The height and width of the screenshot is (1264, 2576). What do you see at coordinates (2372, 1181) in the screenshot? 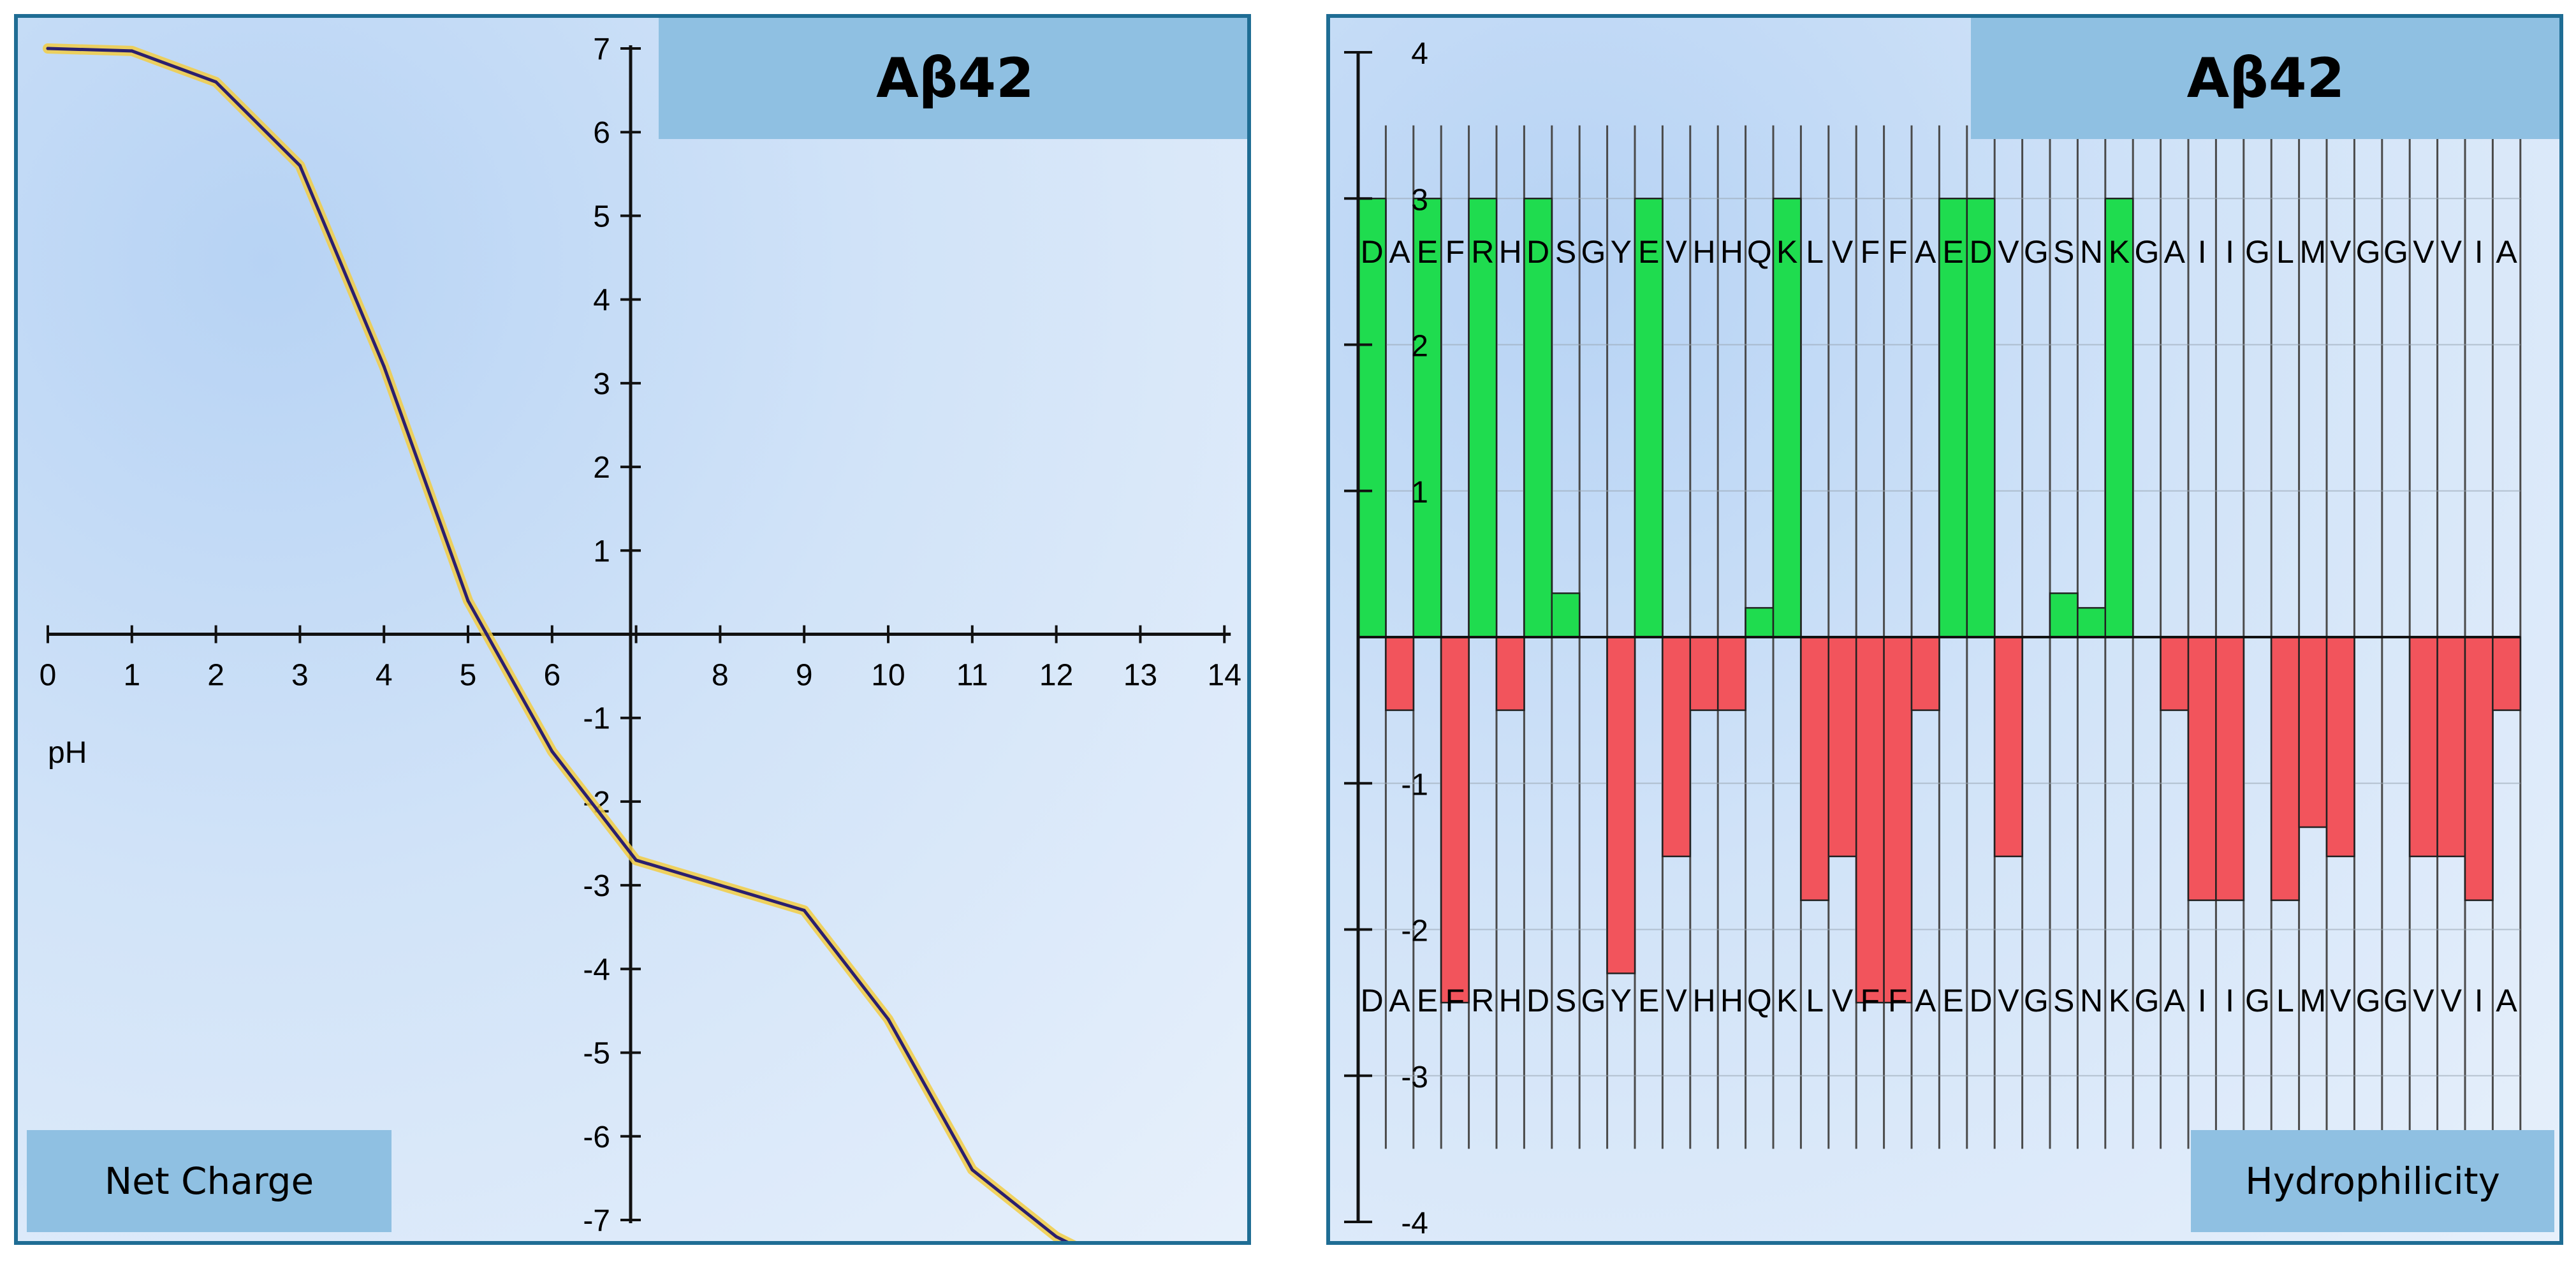
I see `hydrophilicity-label: Hydrophilicity` at bounding box center [2372, 1181].